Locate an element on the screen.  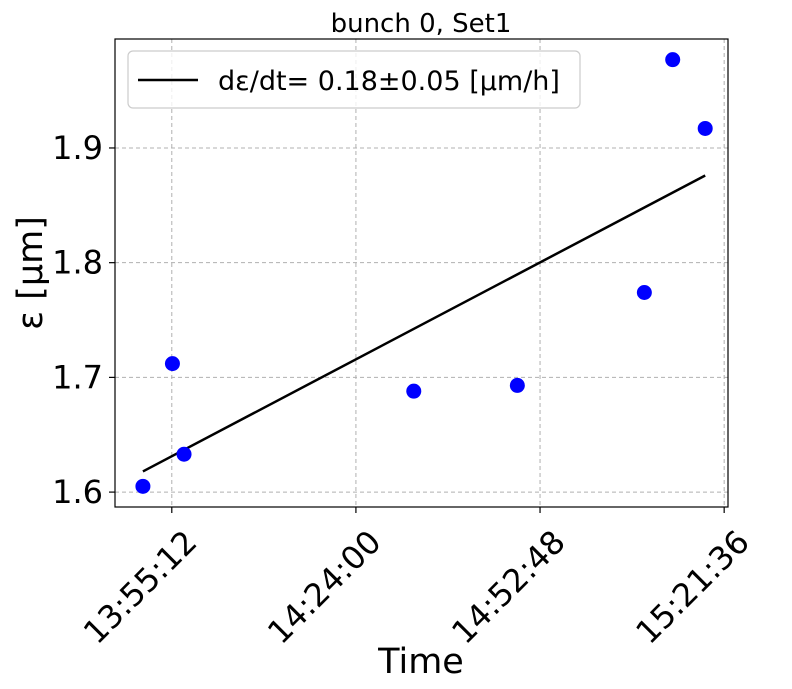
legend: dε/dt= 0.18±0.05 [μm/h] is located at coordinates (354, 79).